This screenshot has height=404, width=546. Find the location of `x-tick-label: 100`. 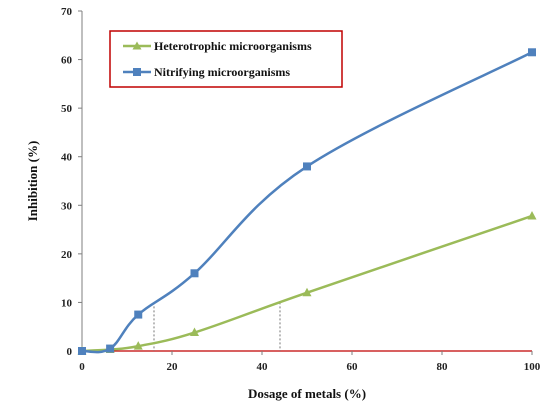

x-tick-label: 100 is located at coordinates (532, 367).